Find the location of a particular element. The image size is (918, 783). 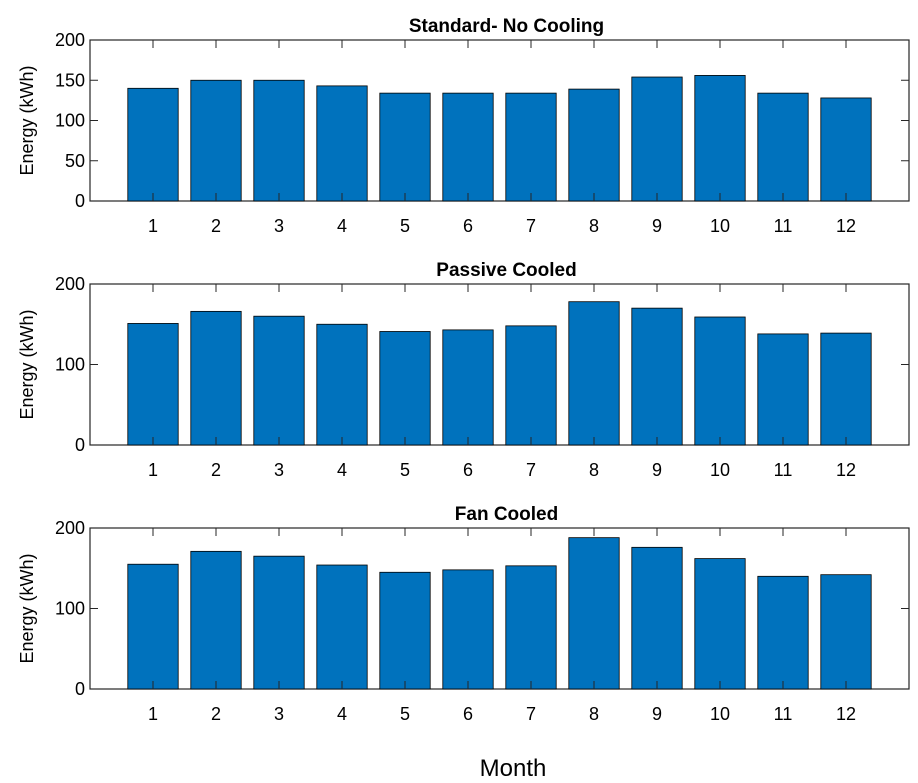

y-tick-label: 50 is located at coordinates (75, 161).